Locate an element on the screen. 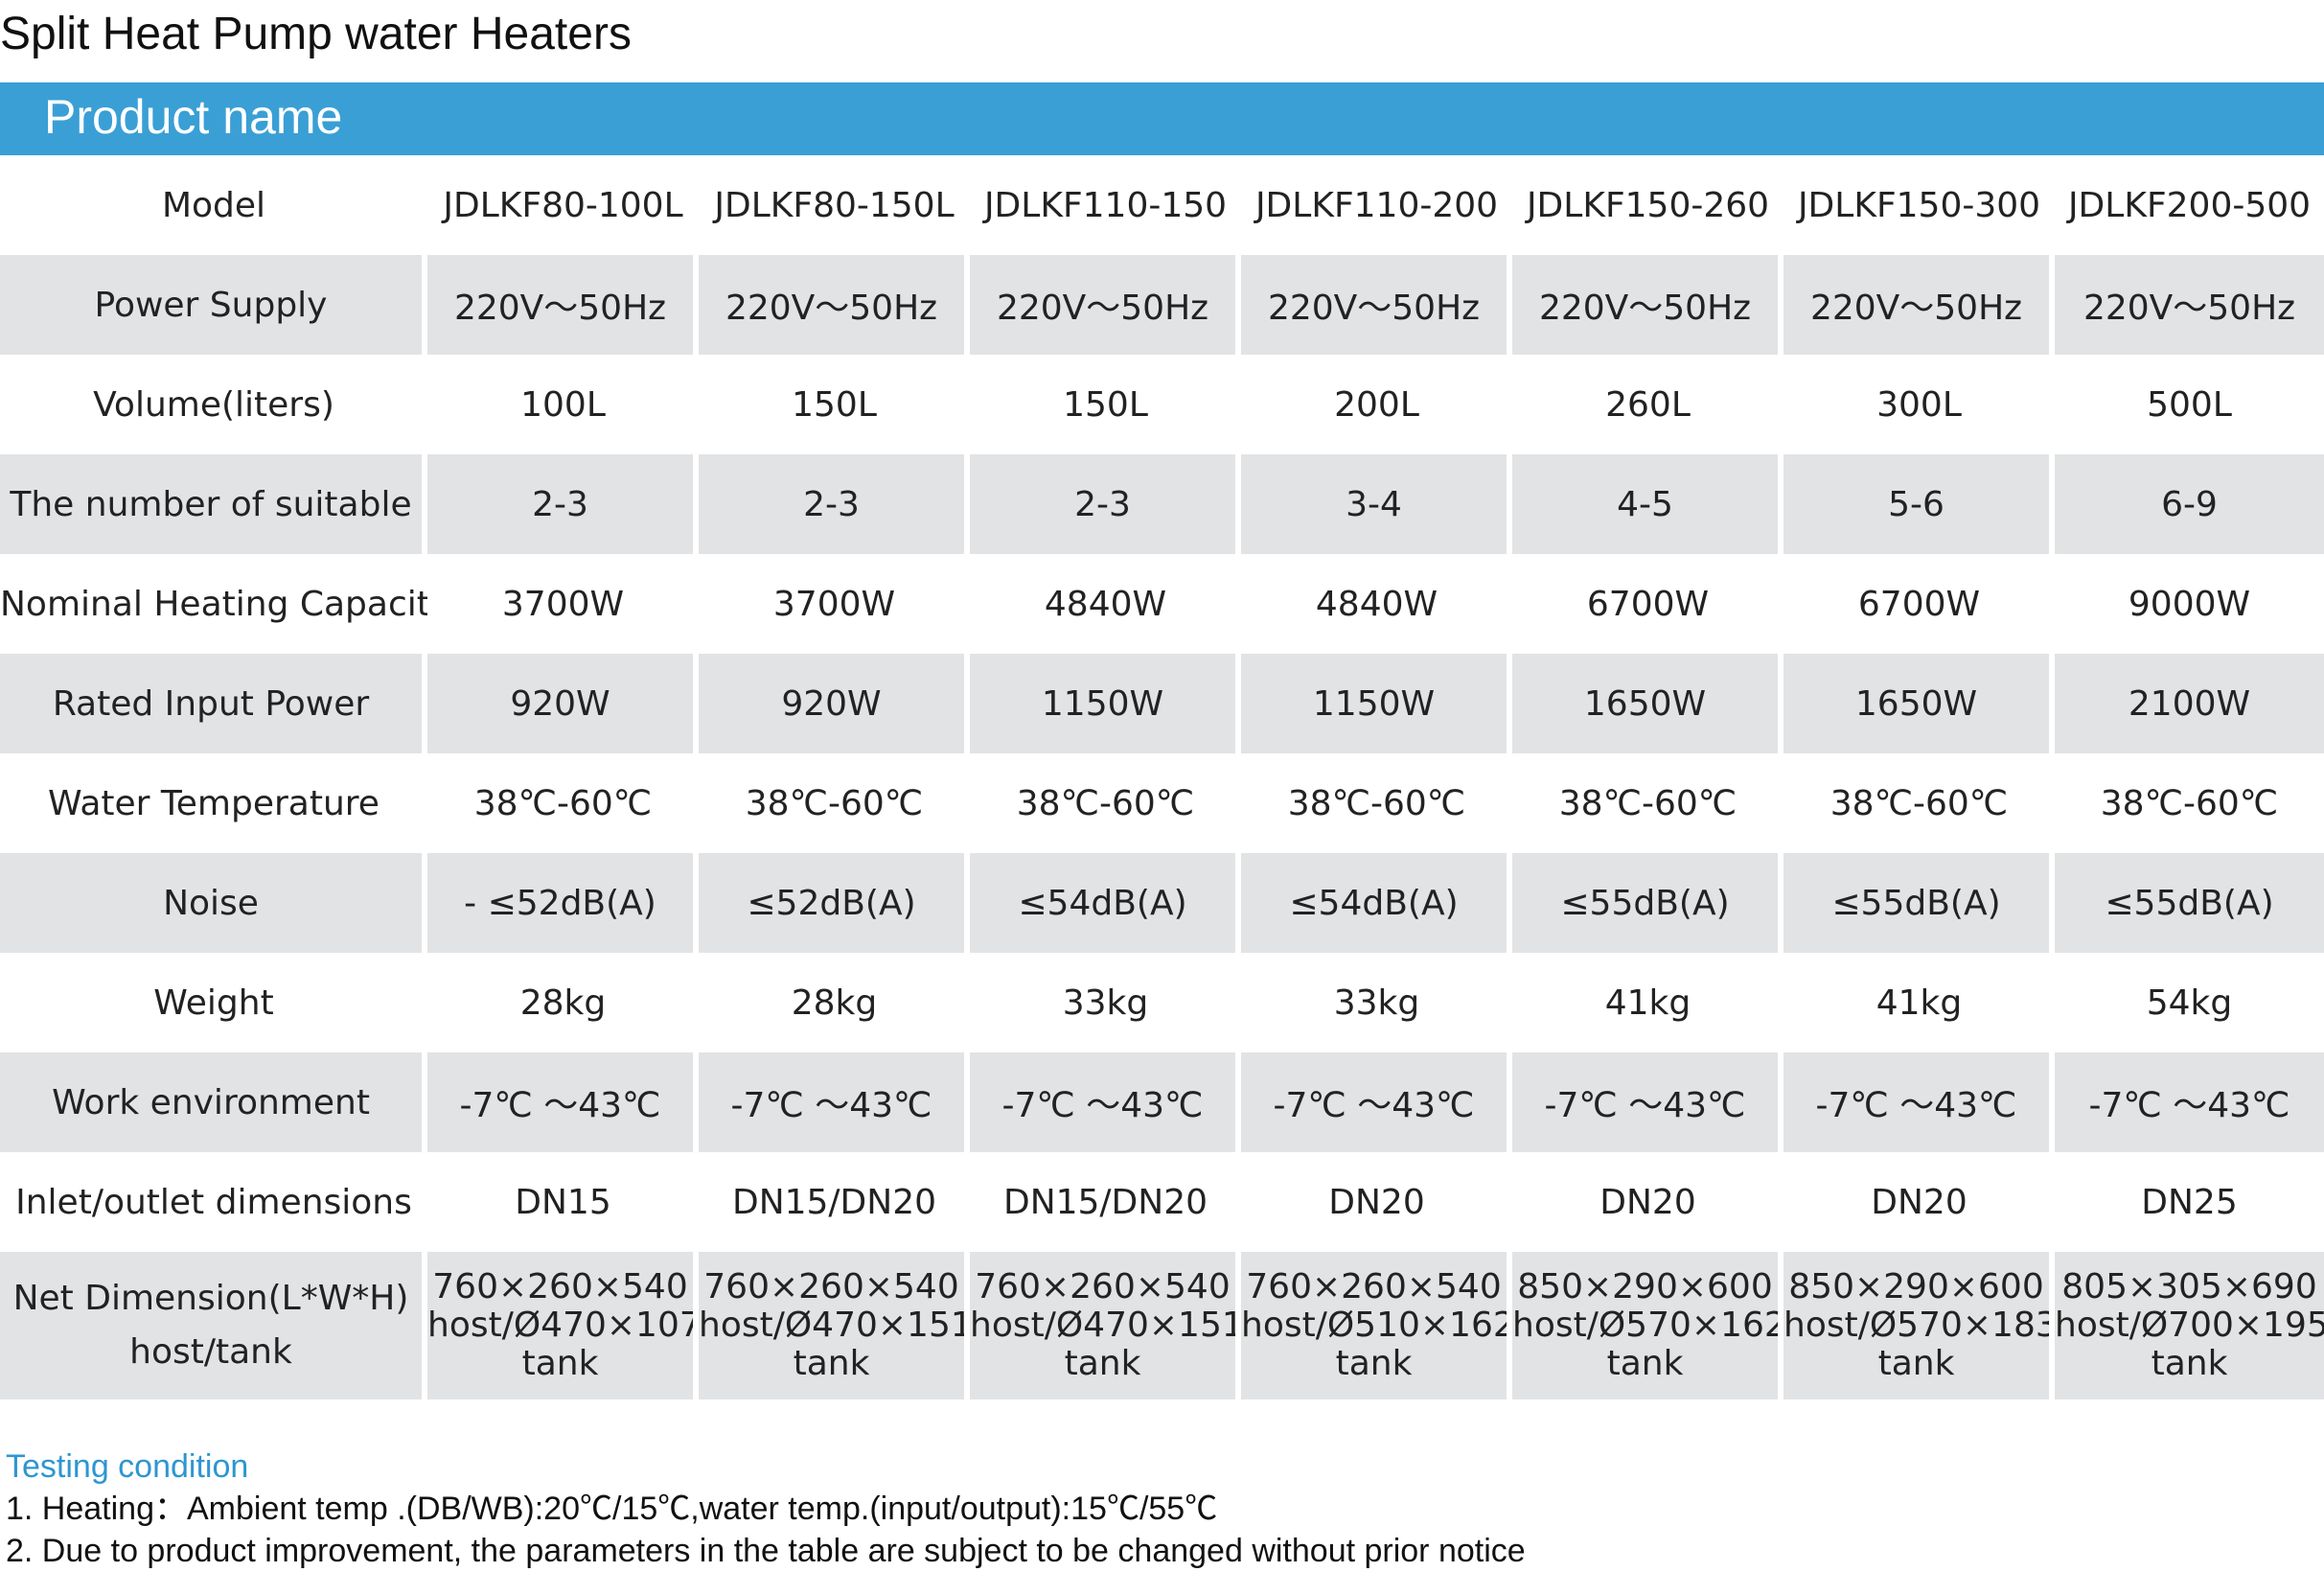 This screenshot has height=1572, width=2324. table-cell: 805×305×690 host/Ø700×1950 tank is located at coordinates (2189, 1325).